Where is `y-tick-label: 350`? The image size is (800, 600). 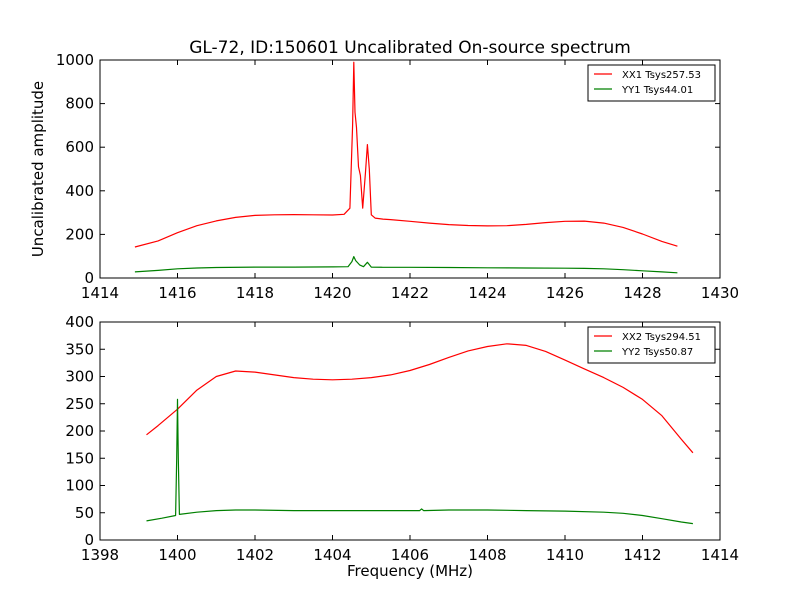
y-tick-label: 350 is located at coordinates (79, 349).